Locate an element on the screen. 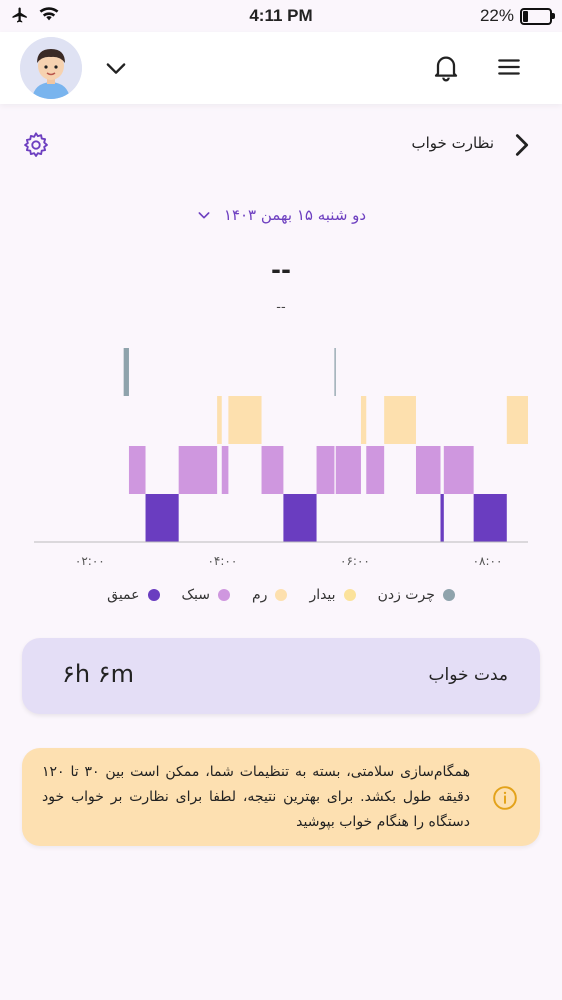 Image resolution: width=562 pixels, height=1000 pixels. battery-percent: 22% is located at coordinates (496, 15).